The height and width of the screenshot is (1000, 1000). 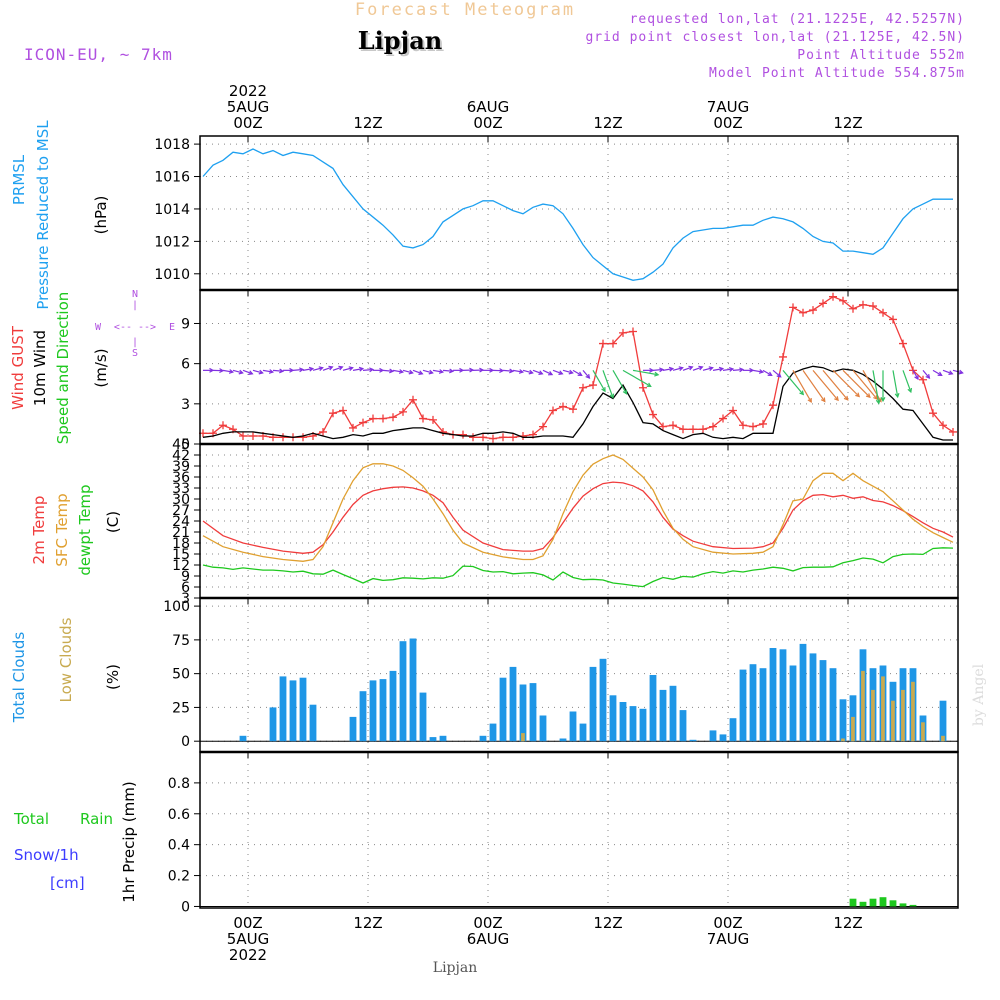 I want to click on series-2m-temp-line, so click(x=578, y=517).